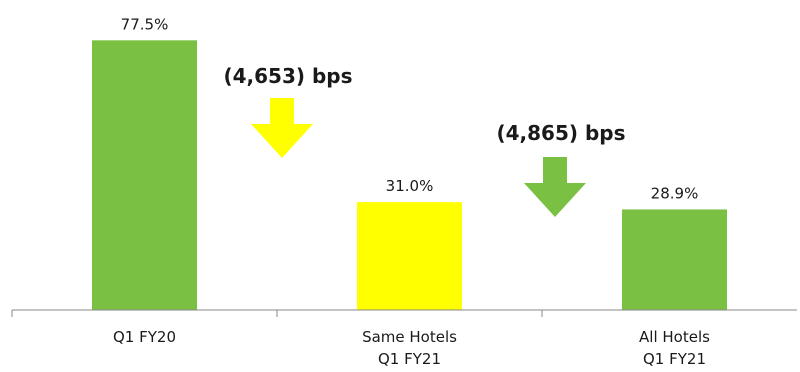 This screenshot has width=800, height=372. I want to click on x-tick-label-1: Q1 FY20, so click(144, 337).